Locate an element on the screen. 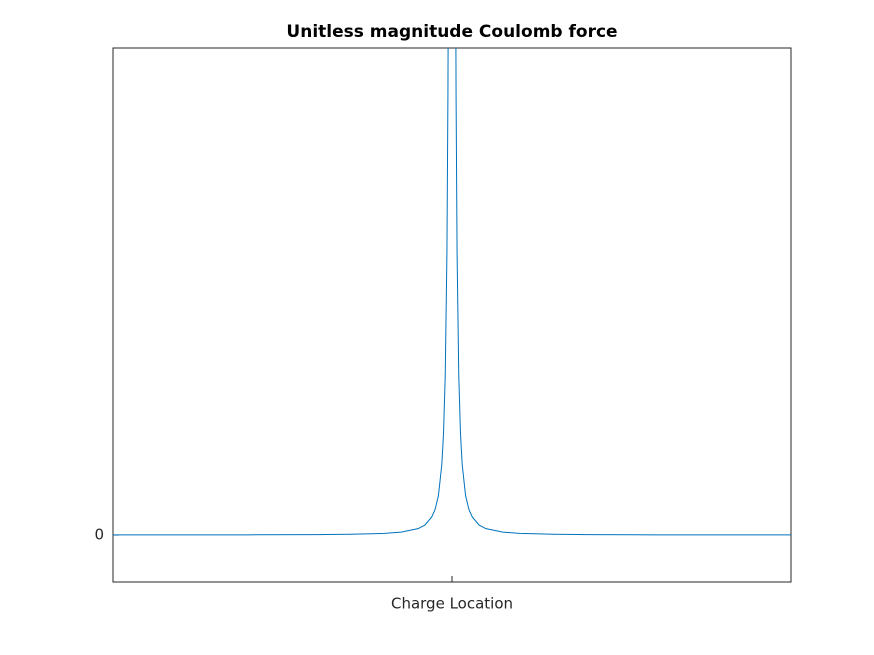 Image resolution: width=874 pixels, height=655 pixels. chart-title: Unitless magnitude Coulomb force is located at coordinates (451, 32).